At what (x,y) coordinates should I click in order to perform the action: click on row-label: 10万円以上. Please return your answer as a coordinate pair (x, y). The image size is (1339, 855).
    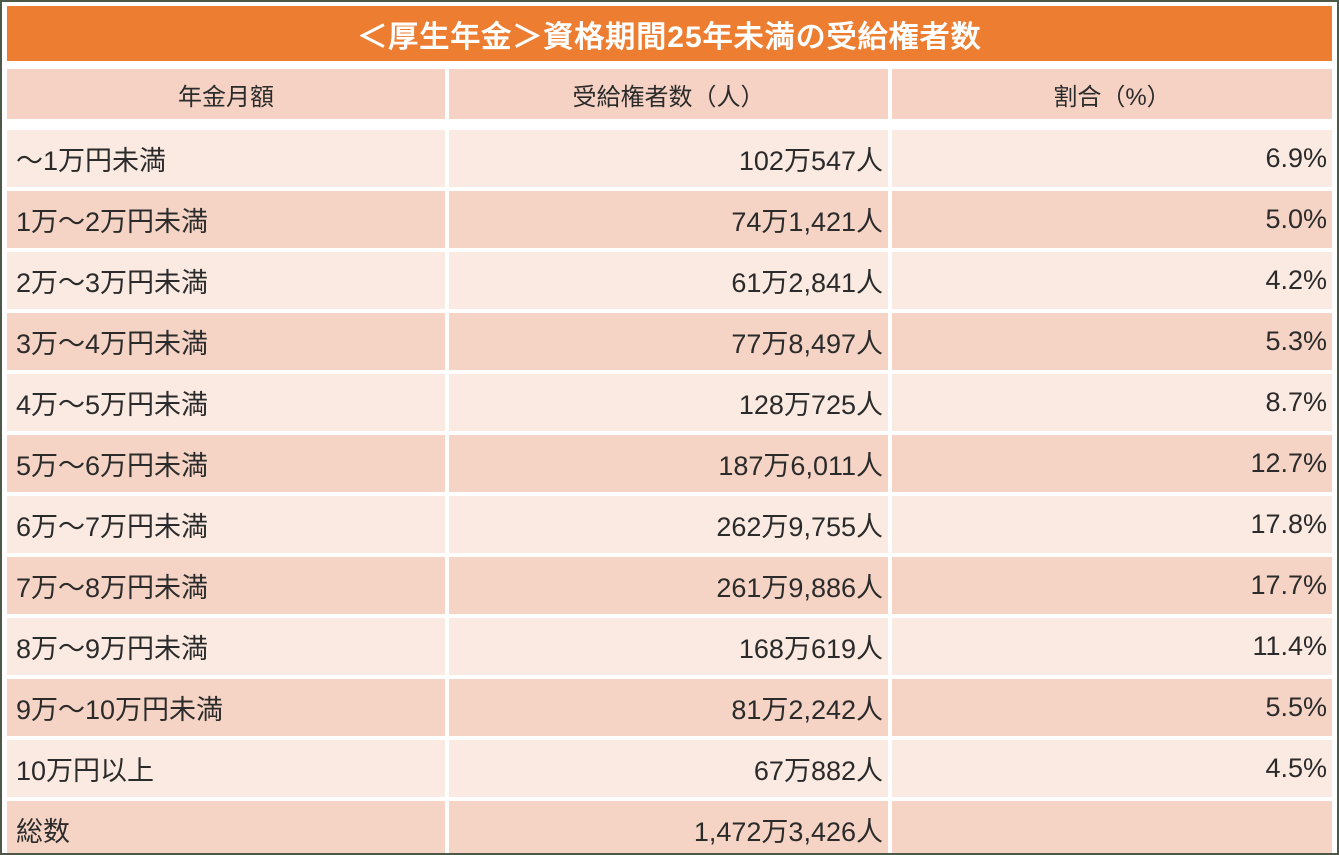
    Looking at the image, I should click on (226, 768).